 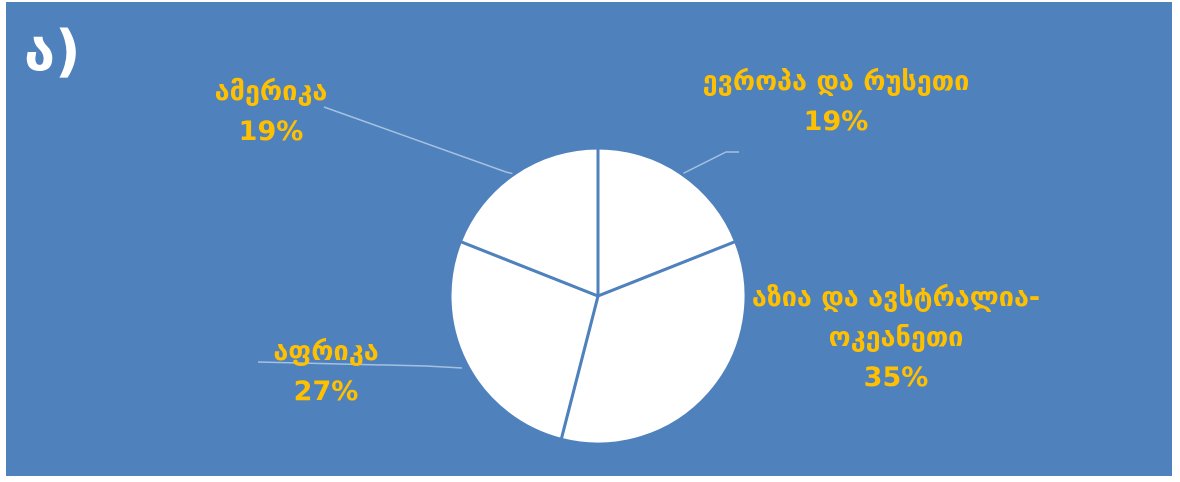 I want to click on leader-line-europe-russia, so click(x=710, y=163).